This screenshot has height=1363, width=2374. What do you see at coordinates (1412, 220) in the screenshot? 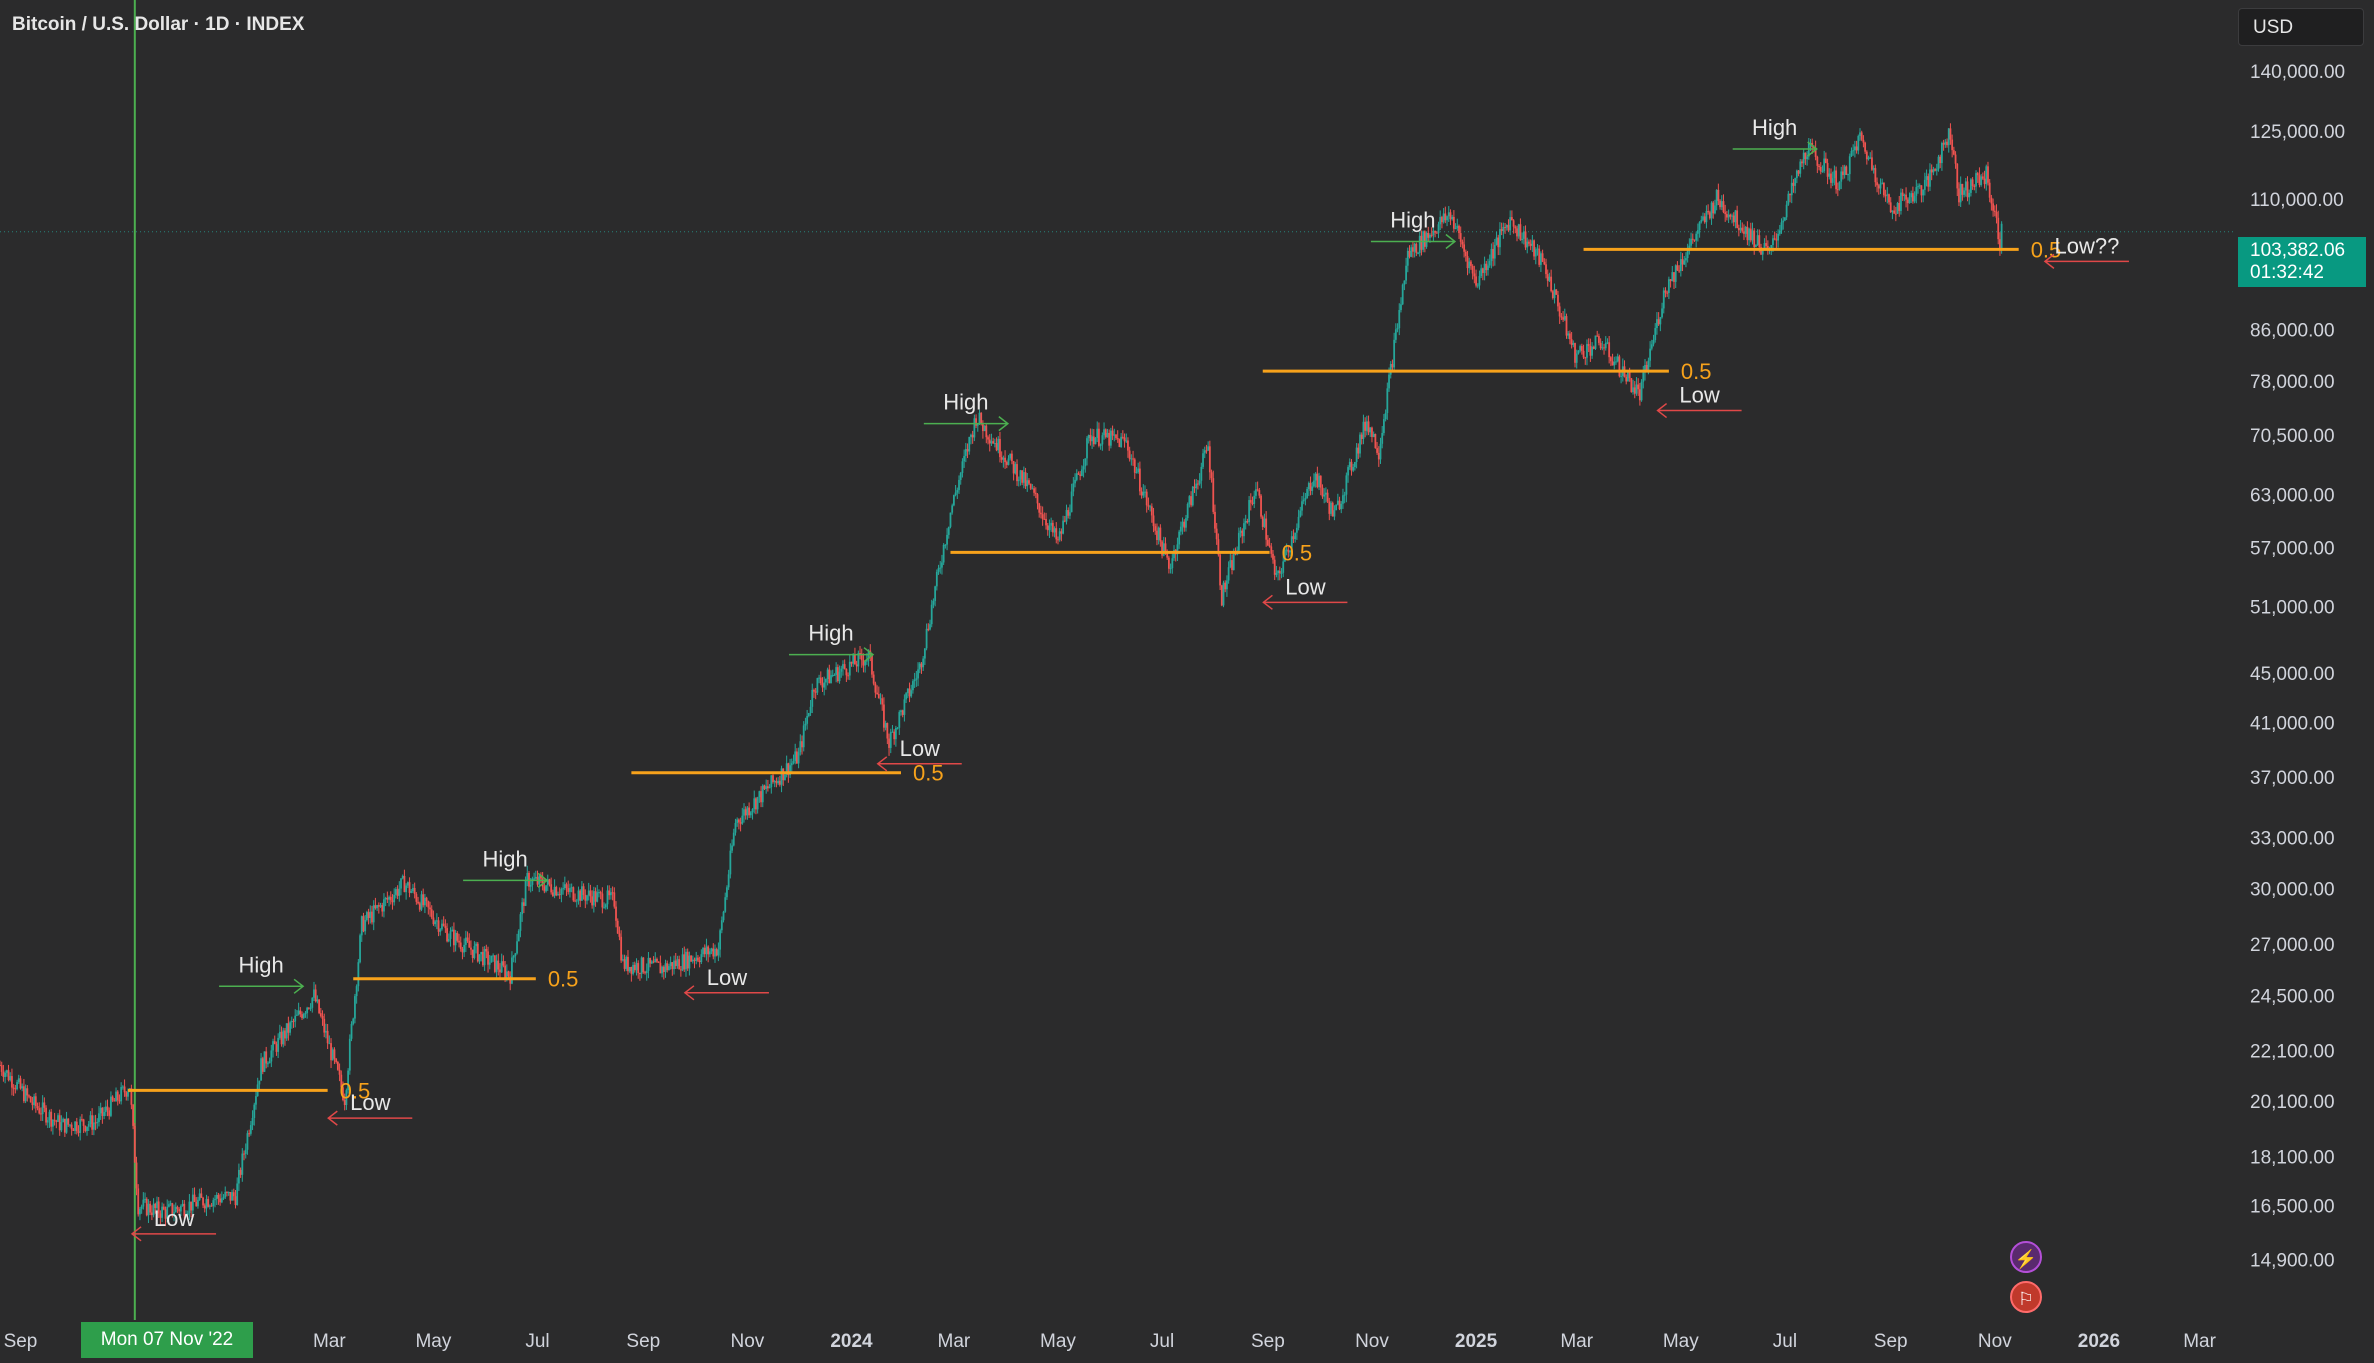
I see `high-label: High` at bounding box center [1412, 220].